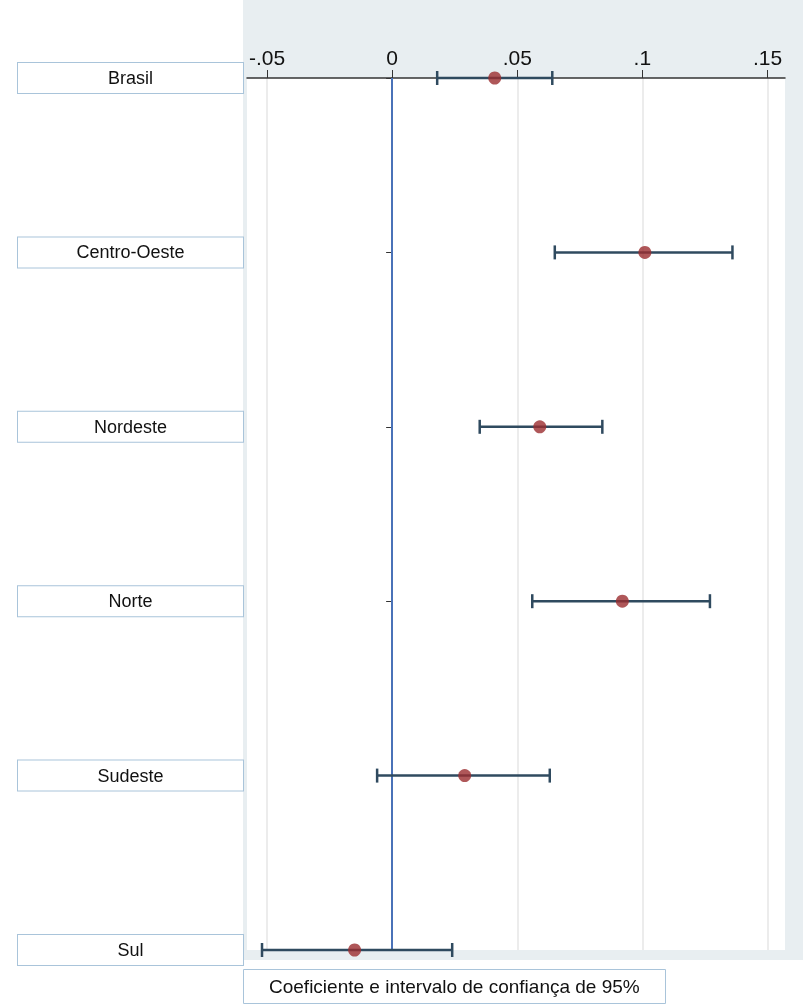 This screenshot has height=1008, width=803. I want to click on y-tick-label: Centro-Oeste, so click(130, 252).